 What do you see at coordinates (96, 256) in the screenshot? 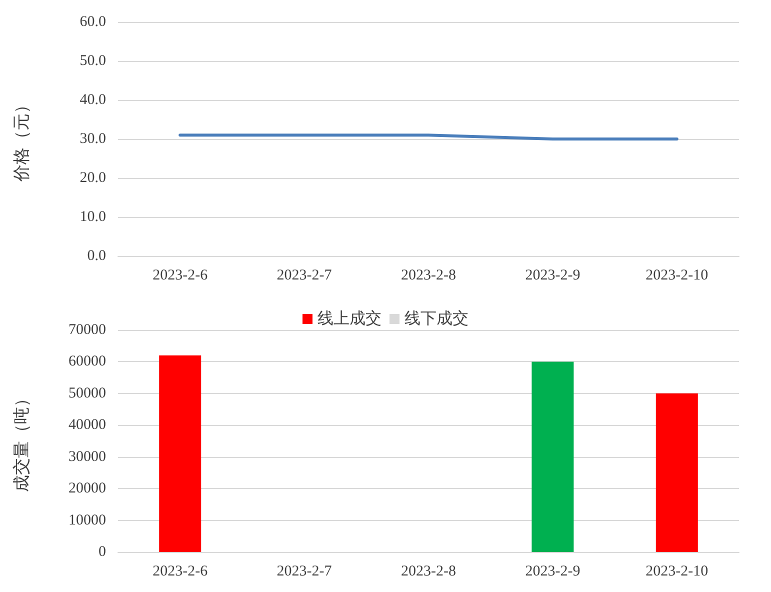
I see `y-tick-label: 0.0` at bounding box center [96, 256].